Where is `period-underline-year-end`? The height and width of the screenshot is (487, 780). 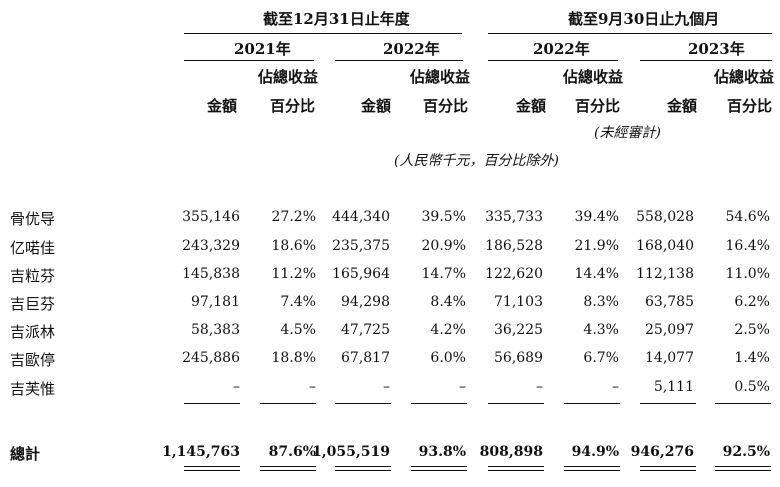 period-underline-year-end is located at coordinates (323, 33).